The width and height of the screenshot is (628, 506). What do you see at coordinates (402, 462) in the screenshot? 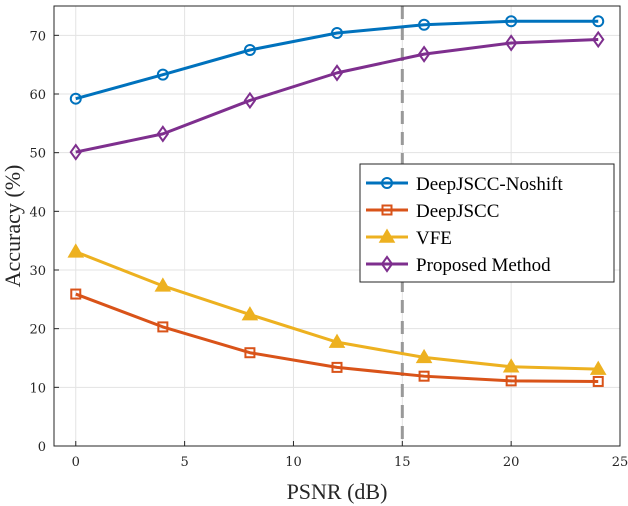
I see `x-tick-label: 15` at bounding box center [402, 462].